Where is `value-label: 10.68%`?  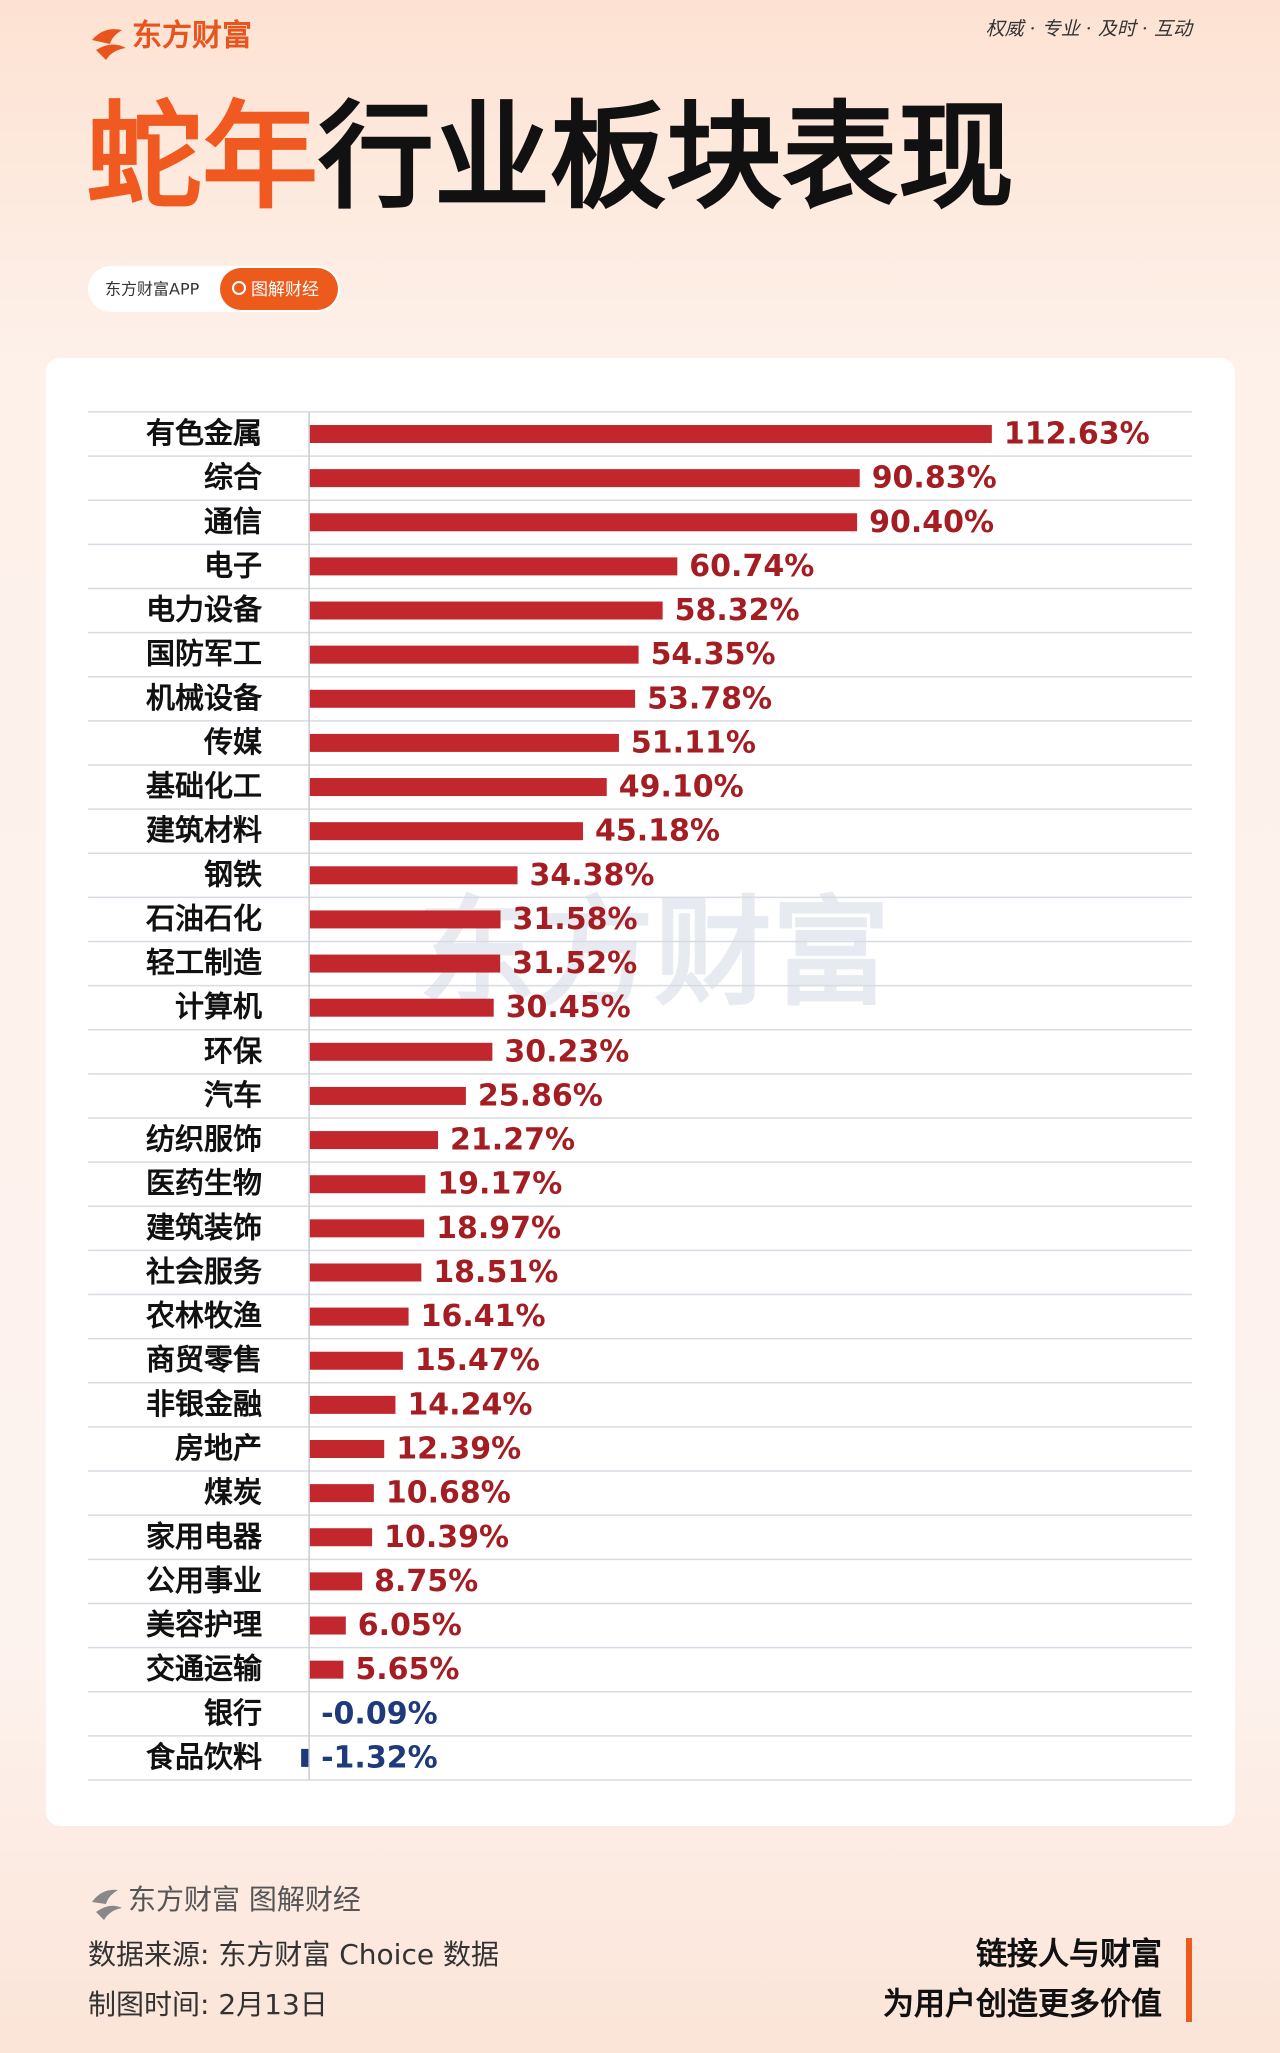 value-label: 10.68% is located at coordinates (448, 1493).